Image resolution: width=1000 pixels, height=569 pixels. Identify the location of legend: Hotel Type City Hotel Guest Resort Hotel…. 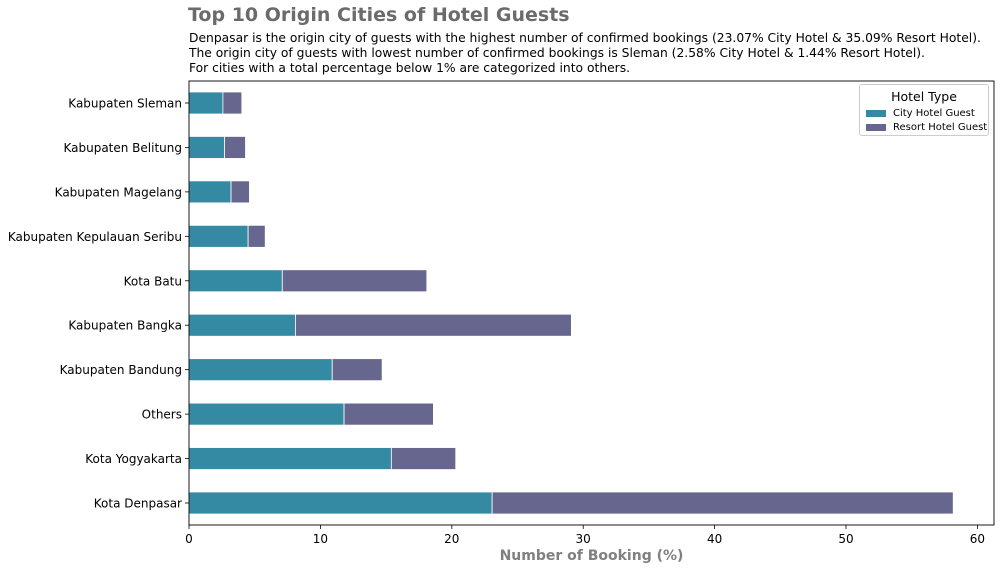
(924, 110).